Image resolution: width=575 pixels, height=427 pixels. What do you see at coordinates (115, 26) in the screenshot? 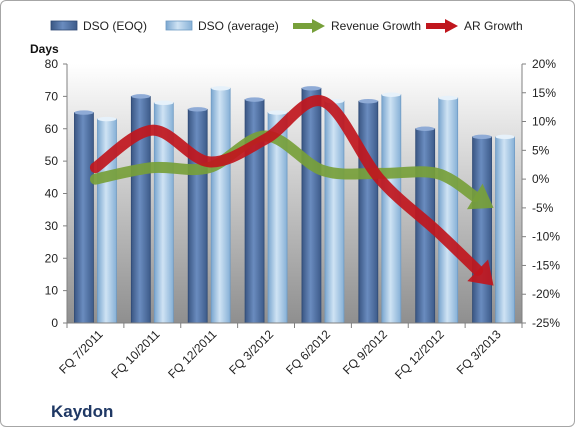
I see `legend-label: DSO (EOQ)` at bounding box center [115, 26].